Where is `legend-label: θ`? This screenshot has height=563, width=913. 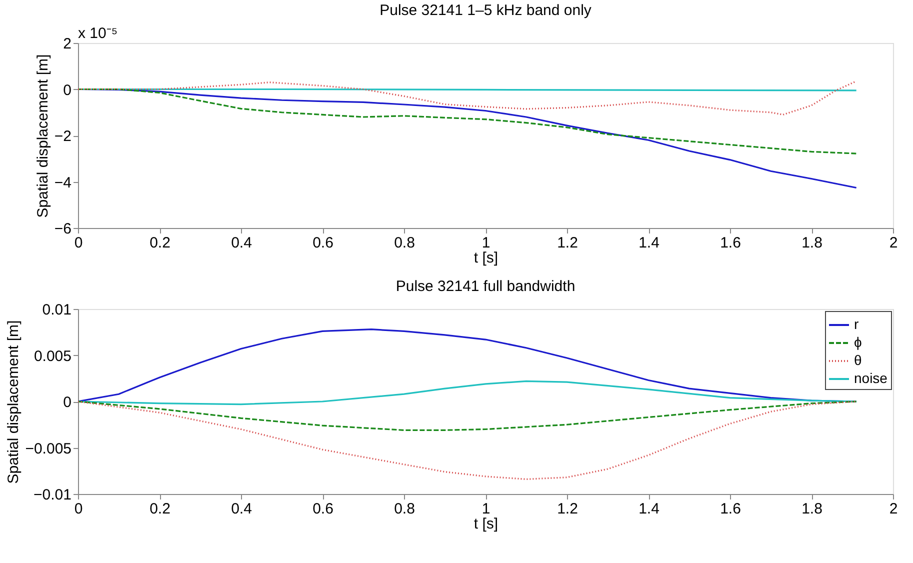
legend-label: θ is located at coordinates (858, 360).